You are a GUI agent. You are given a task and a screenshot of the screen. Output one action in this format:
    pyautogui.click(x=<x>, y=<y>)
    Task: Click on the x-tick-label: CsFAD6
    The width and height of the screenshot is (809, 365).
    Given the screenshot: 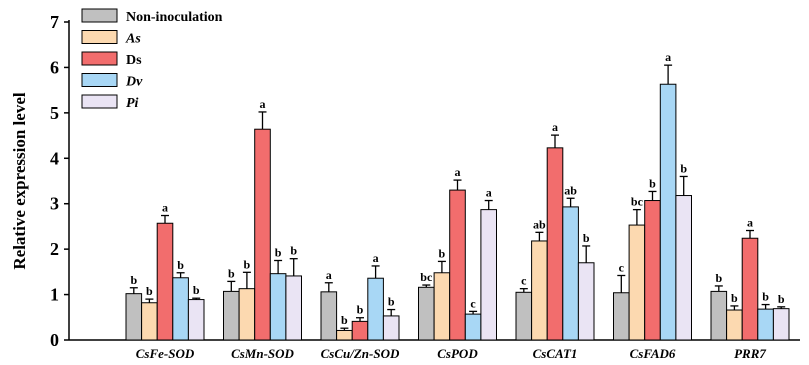 What is the action you would take?
    pyautogui.click(x=653, y=353)
    